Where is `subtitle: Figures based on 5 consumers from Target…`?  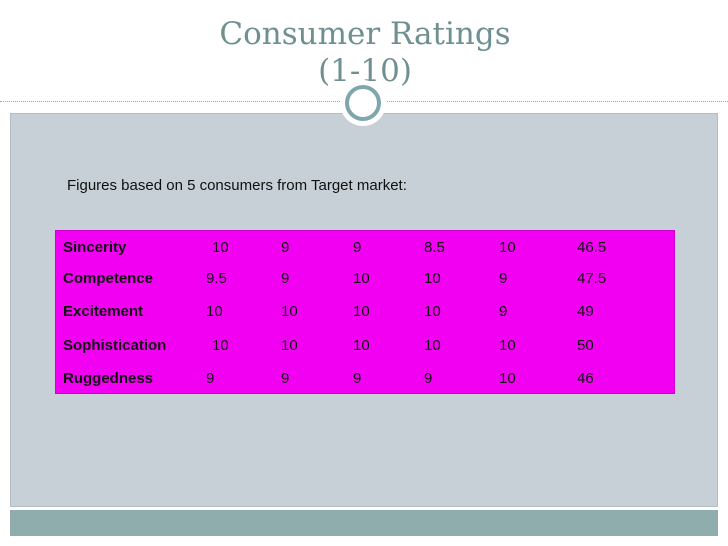
subtitle: Figures based on 5 consumers from Target… is located at coordinates (237, 185).